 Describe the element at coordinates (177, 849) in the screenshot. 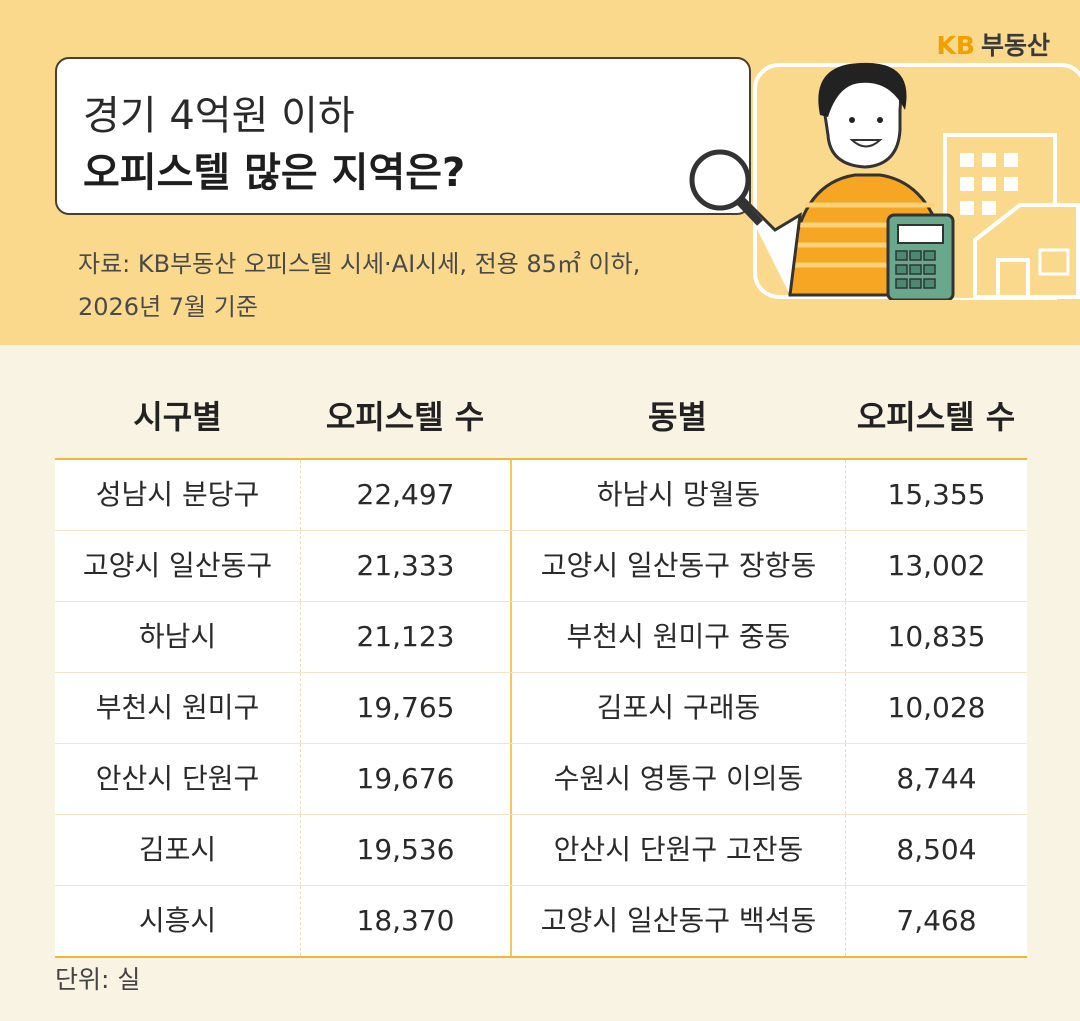

I see `region-cell: 김포시` at that location.